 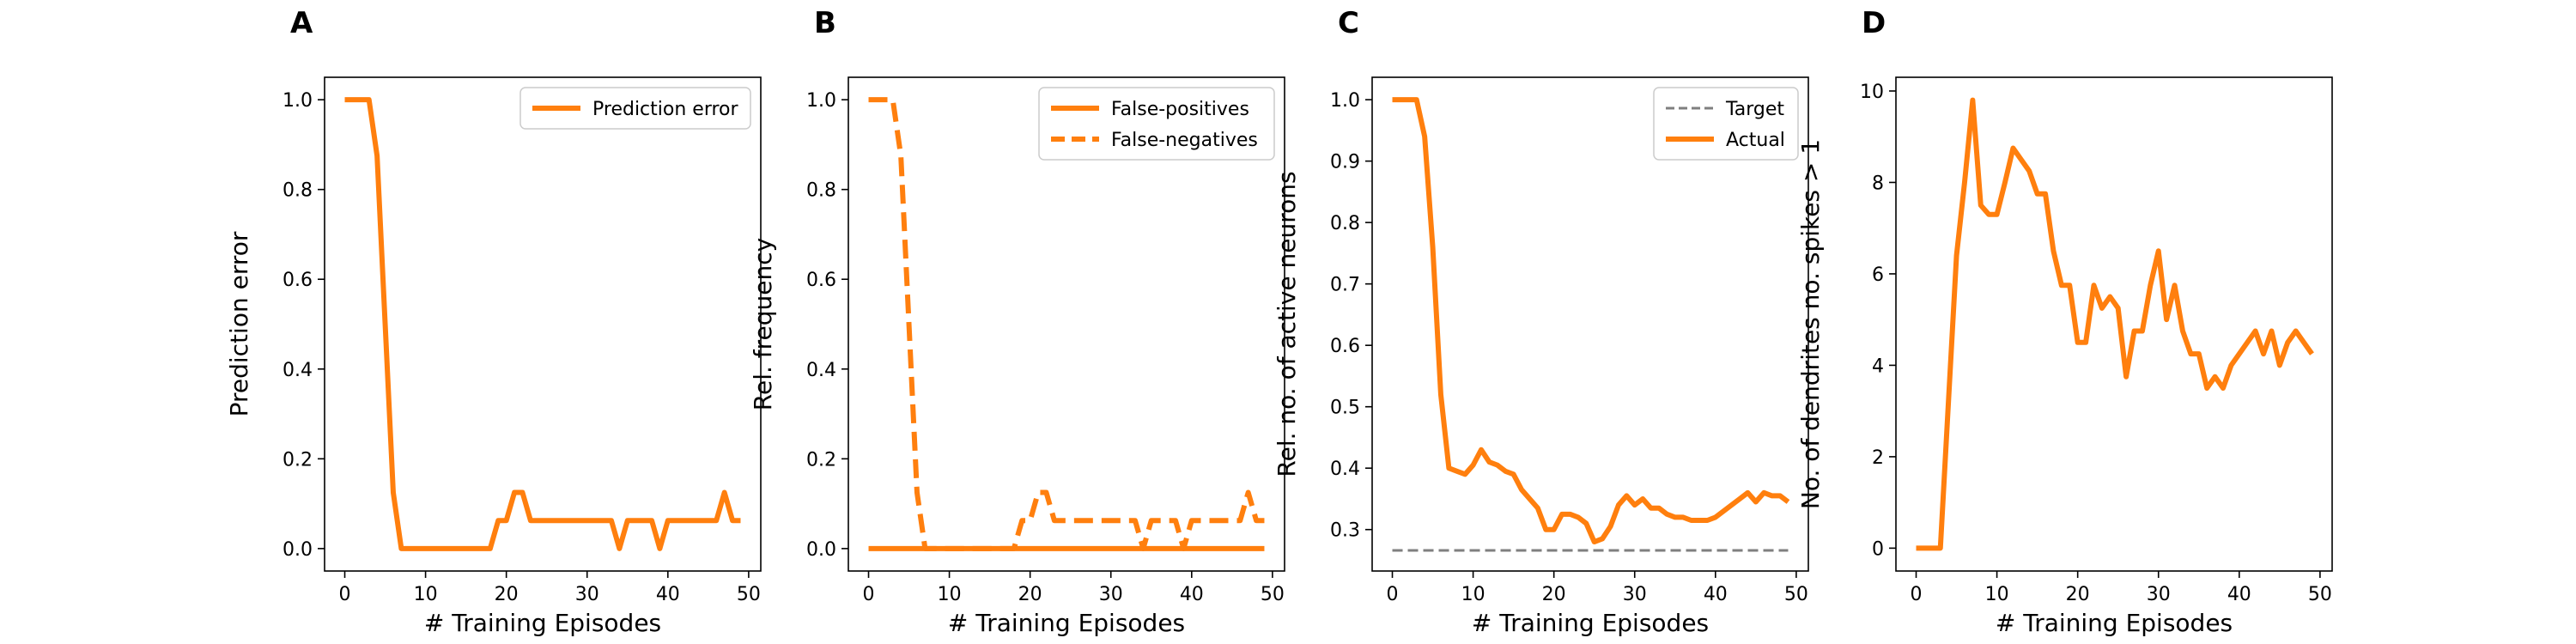 I want to click on y-tick-label: 0.3, so click(x=1345, y=531).